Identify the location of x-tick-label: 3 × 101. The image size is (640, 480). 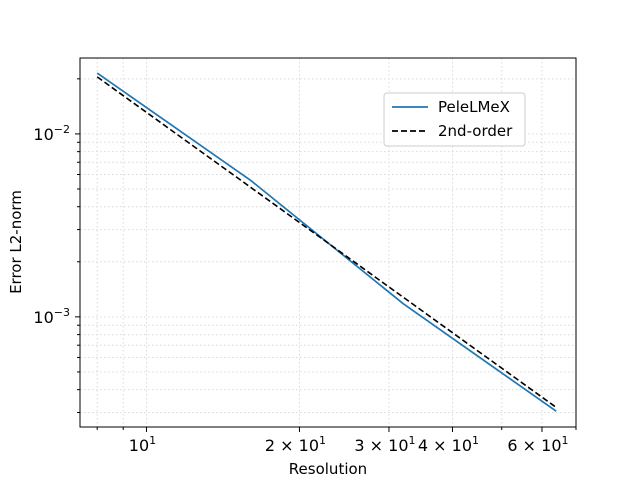
(384, 444).